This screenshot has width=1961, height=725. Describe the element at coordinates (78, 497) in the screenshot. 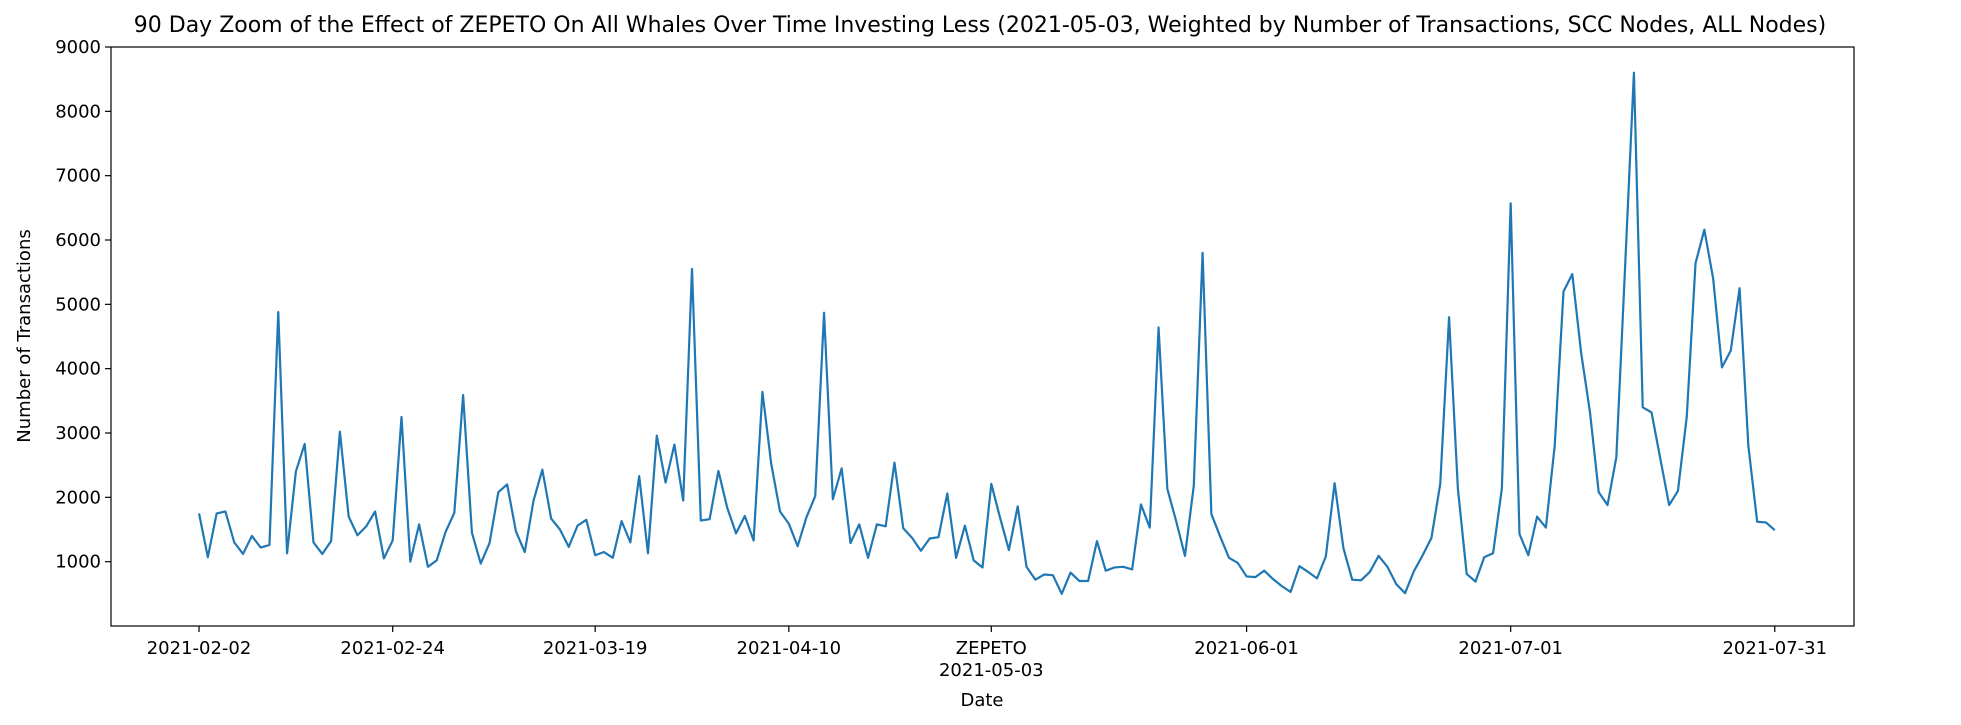

I see `y-tick-label: 2000` at that location.